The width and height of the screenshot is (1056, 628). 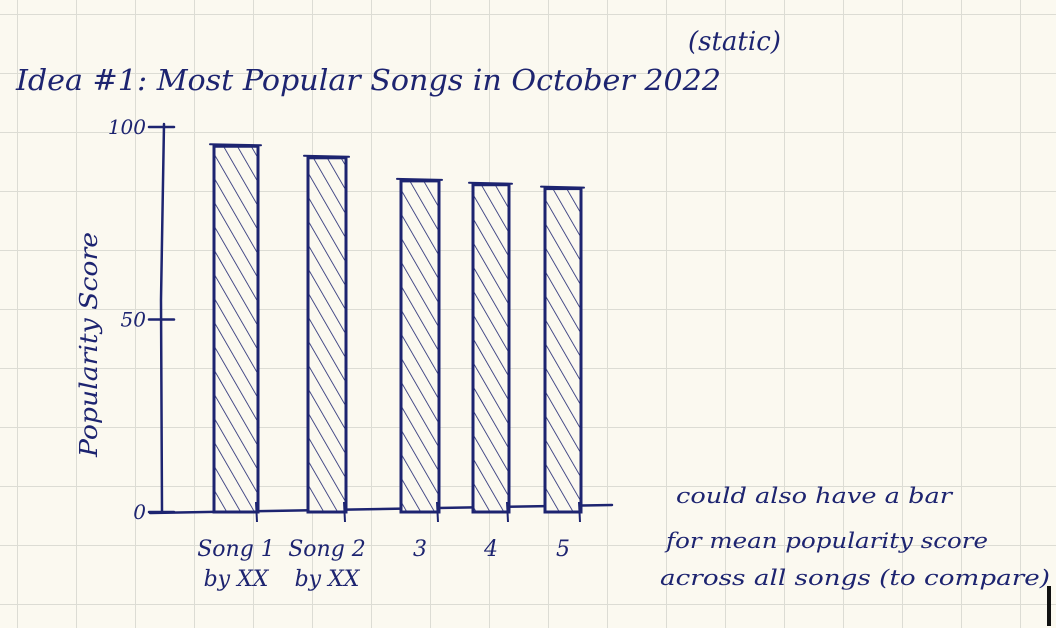 What do you see at coordinates (815, 496) in the screenshot?
I see `note-line-1: could also have a bar` at bounding box center [815, 496].